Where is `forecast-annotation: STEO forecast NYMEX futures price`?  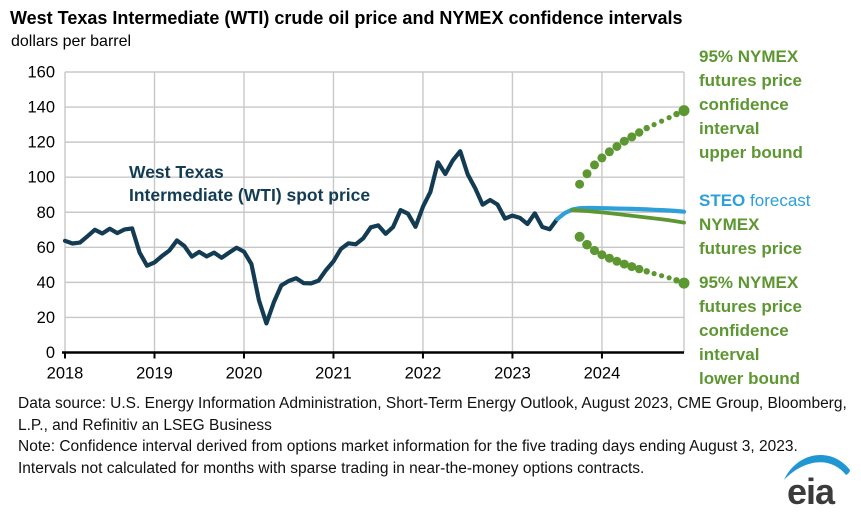 forecast-annotation: STEO forecast NYMEX futures price is located at coordinates (780, 225).